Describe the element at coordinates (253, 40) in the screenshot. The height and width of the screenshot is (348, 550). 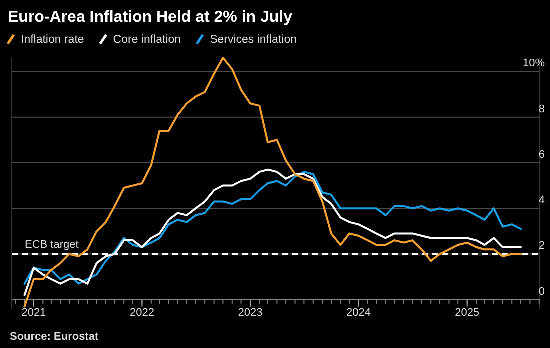
I see `legend-label: Services inflation` at that location.